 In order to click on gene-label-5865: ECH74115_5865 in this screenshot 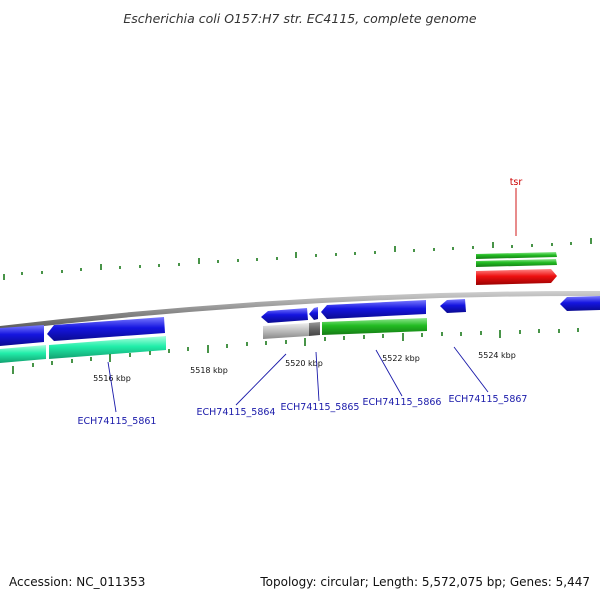, I will do `click(320, 407)`.